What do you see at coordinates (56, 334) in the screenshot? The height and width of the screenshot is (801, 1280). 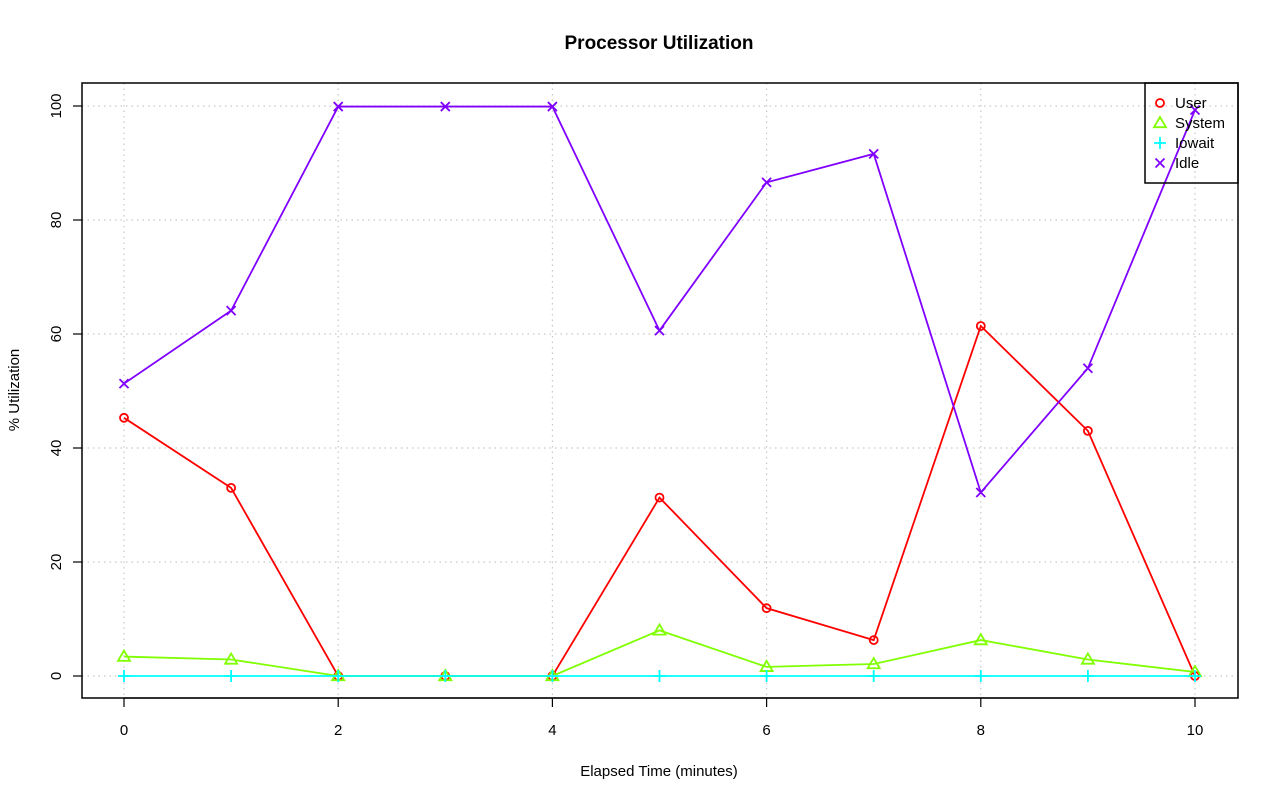 I see `y-tick-label: 60` at bounding box center [56, 334].